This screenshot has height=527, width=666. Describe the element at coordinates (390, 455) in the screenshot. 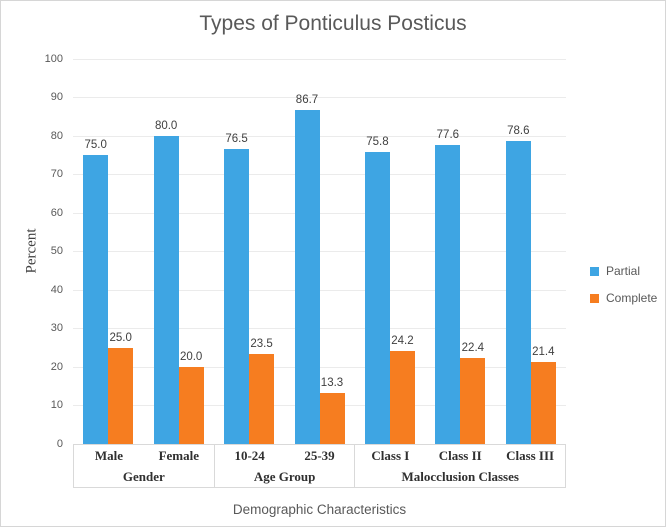

I see `category-label: Class I` at that location.